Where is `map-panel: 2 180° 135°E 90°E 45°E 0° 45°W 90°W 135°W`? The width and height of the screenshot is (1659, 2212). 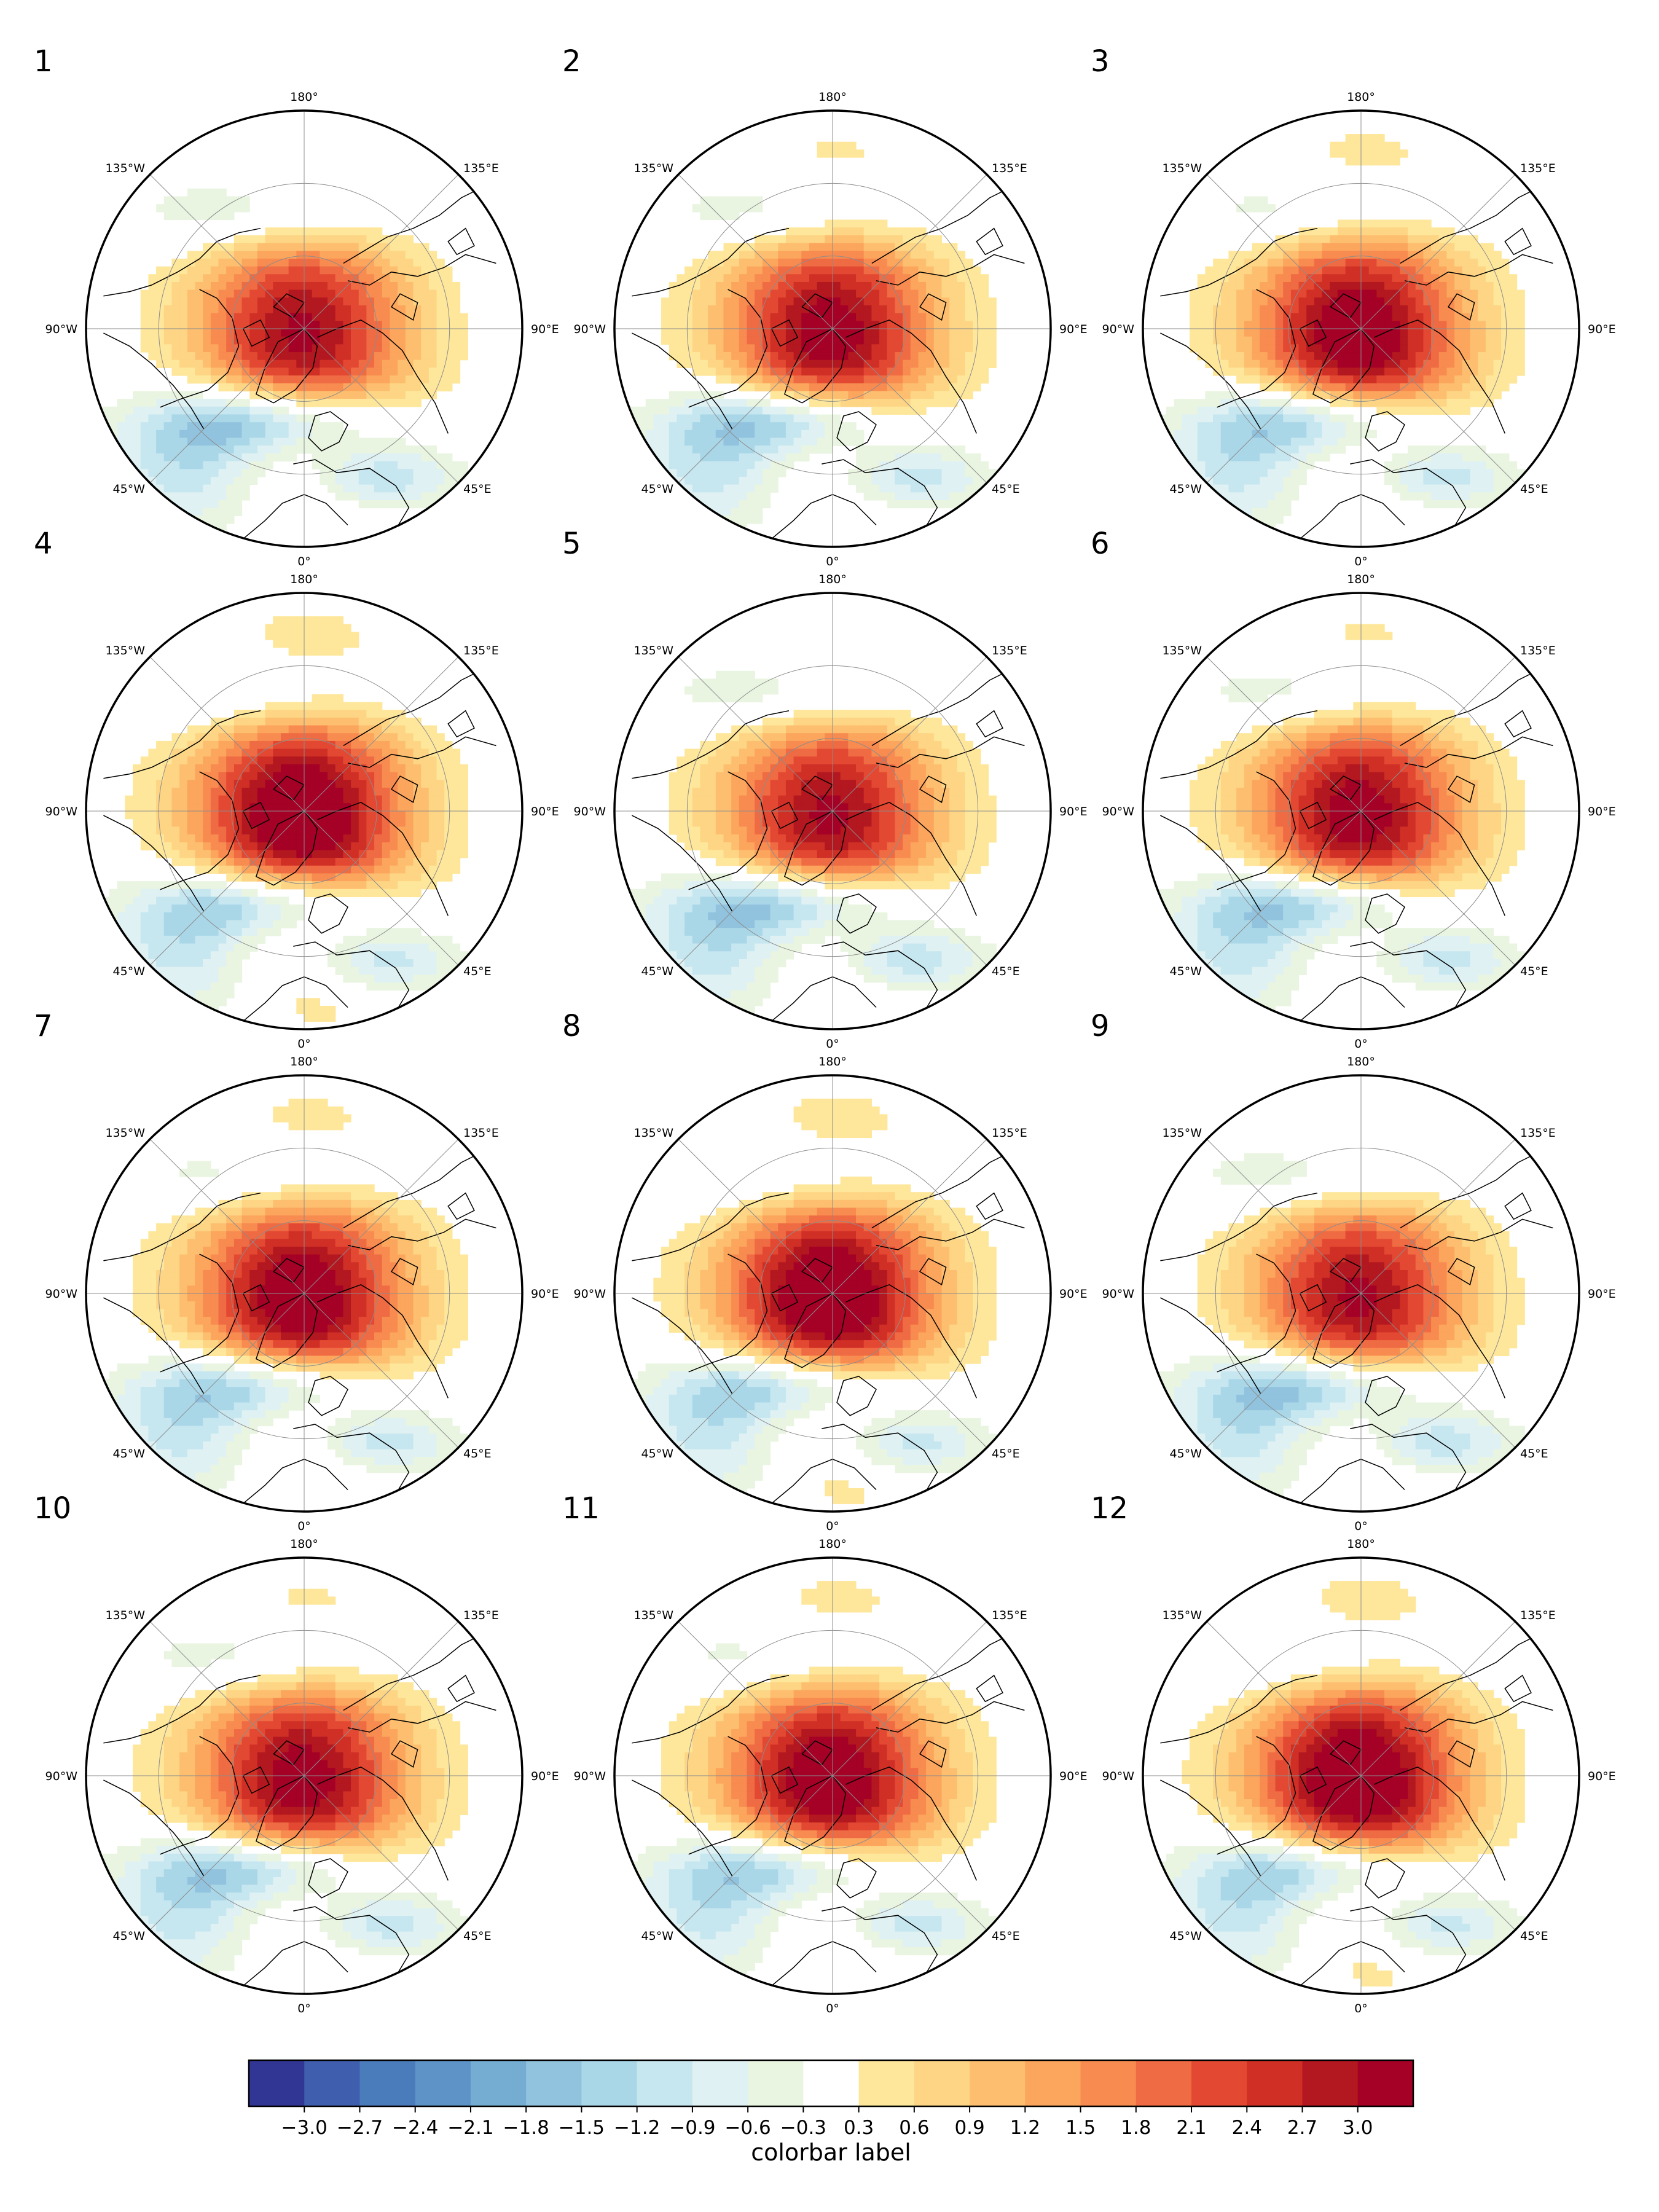
map-panel: 2 180° 135°E 90°E 45°E 0° 45°W 90°W 135°W is located at coordinates (822, 306).